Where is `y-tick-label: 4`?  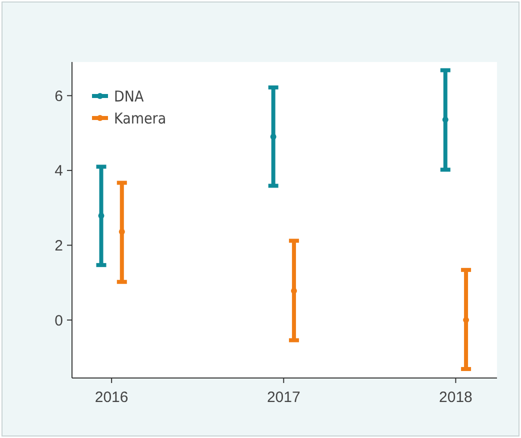
y-tick-label: 4 is located at coordinates (58, 171).